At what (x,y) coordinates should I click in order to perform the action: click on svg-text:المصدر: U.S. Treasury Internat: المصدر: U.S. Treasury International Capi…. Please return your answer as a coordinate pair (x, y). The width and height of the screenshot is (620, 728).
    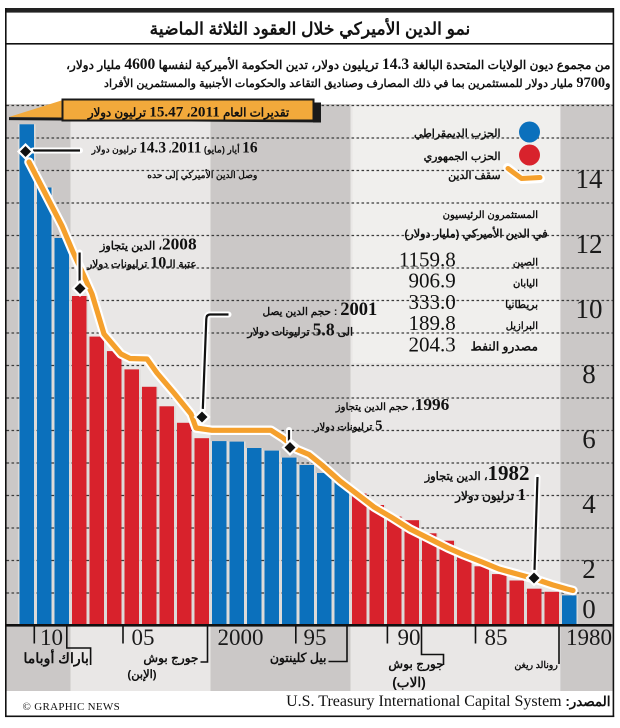
    Looking at the image, I should click on (448, 701).